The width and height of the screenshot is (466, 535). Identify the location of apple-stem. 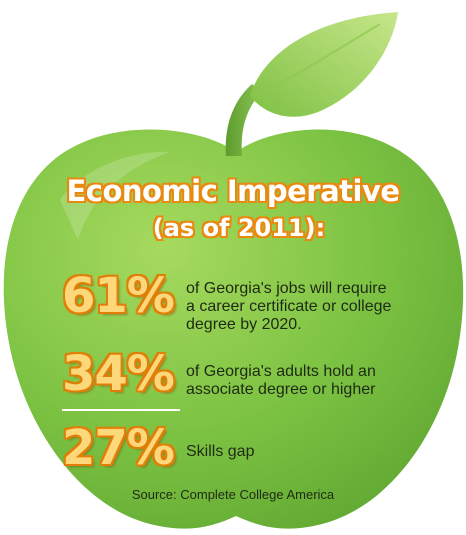
(243, 120).